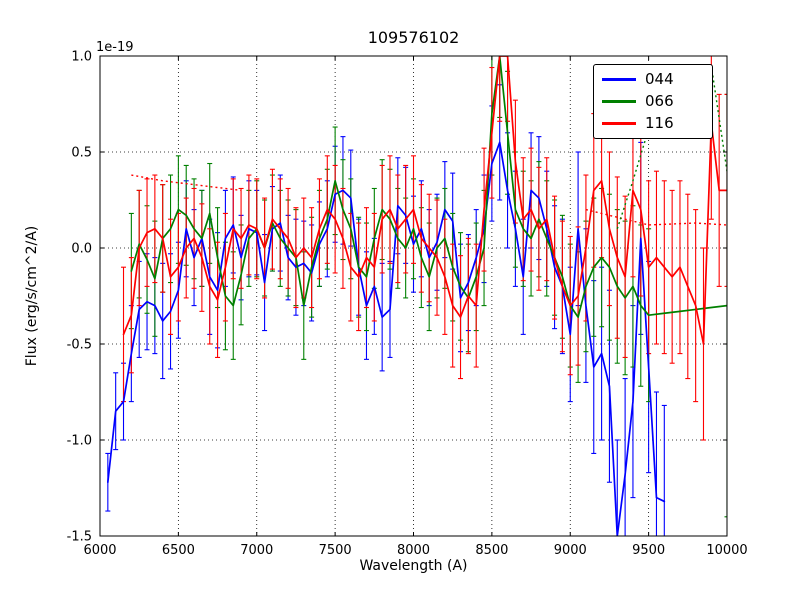  What do you see at coordinates (335, 550) in the screenshot?
I see `svg-text: 7500` at bounding box center [335, 550].